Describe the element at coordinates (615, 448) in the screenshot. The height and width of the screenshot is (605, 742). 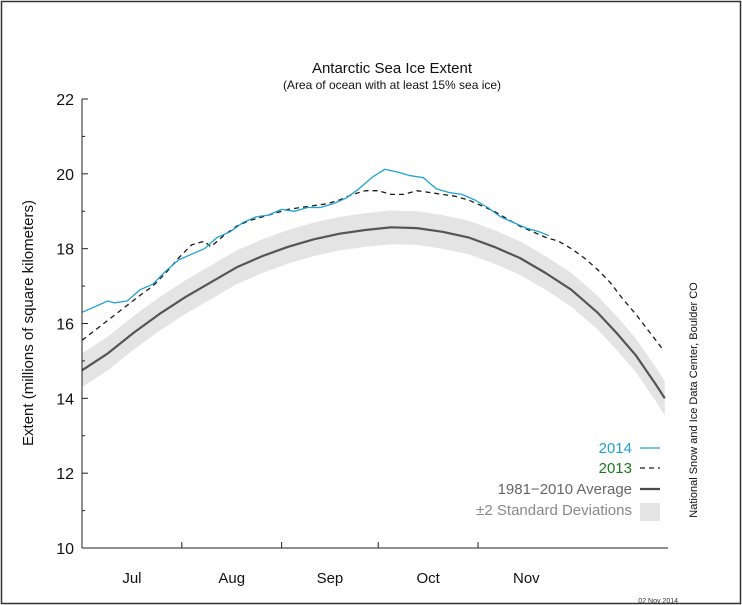
I see `legend-label-2014: 2014` at that location.